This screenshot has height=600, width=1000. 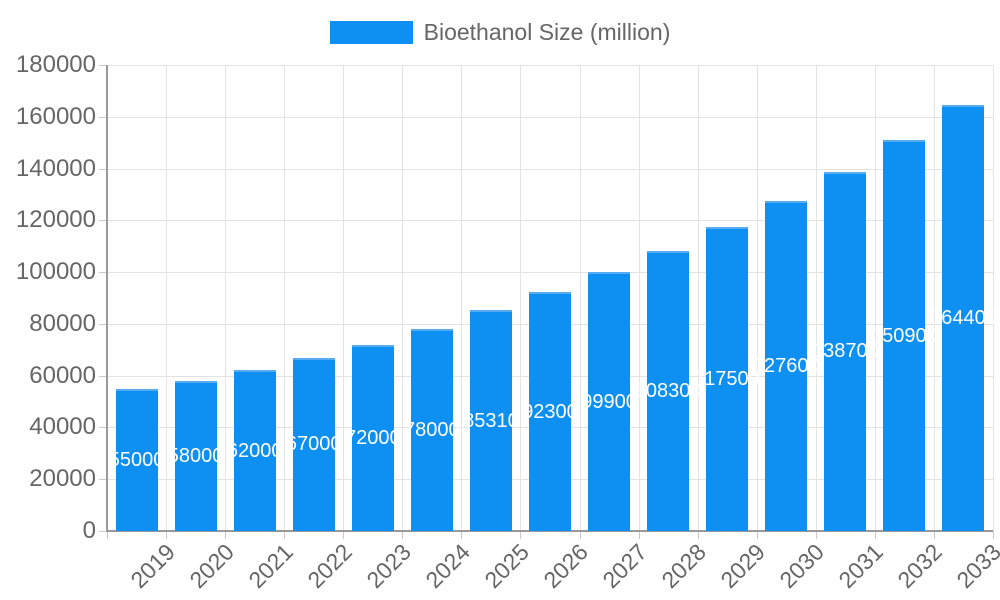 I want to click on y-tick-label: 40000, so click(x=62, y=427).